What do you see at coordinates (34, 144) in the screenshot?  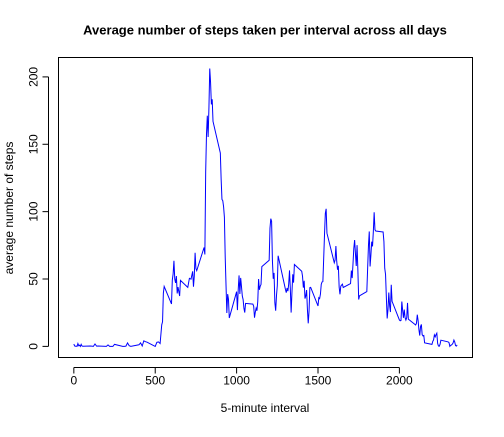 I see `y-tick-label: 150` at bounding box center [34, 144].